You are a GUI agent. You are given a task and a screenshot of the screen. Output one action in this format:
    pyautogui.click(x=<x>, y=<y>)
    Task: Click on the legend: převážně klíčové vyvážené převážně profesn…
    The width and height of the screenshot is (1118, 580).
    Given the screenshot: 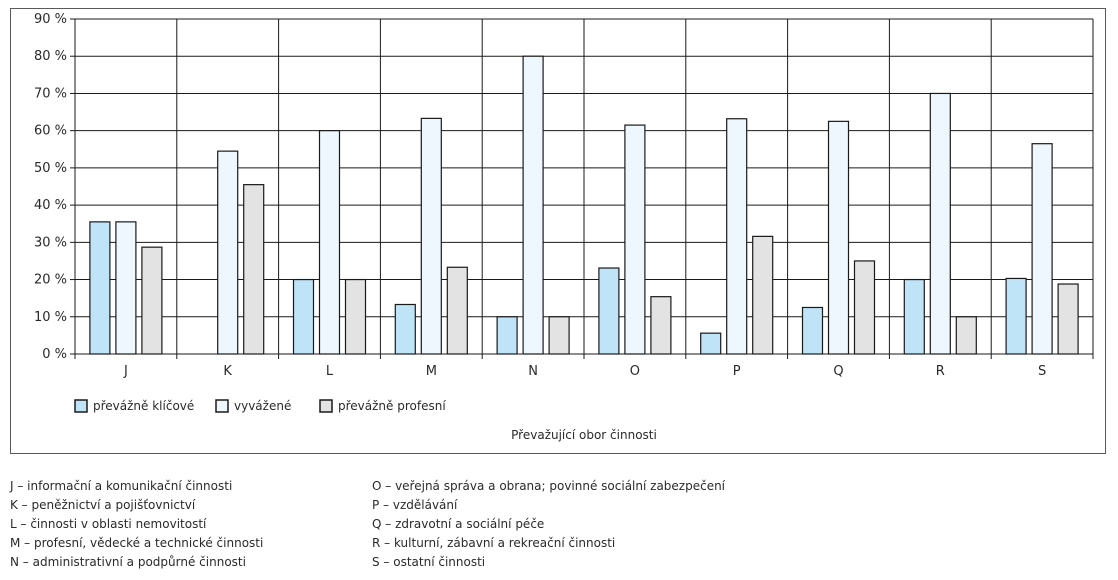 What is the action you would take?
    pyautogui.click(x=260, y=406)
    